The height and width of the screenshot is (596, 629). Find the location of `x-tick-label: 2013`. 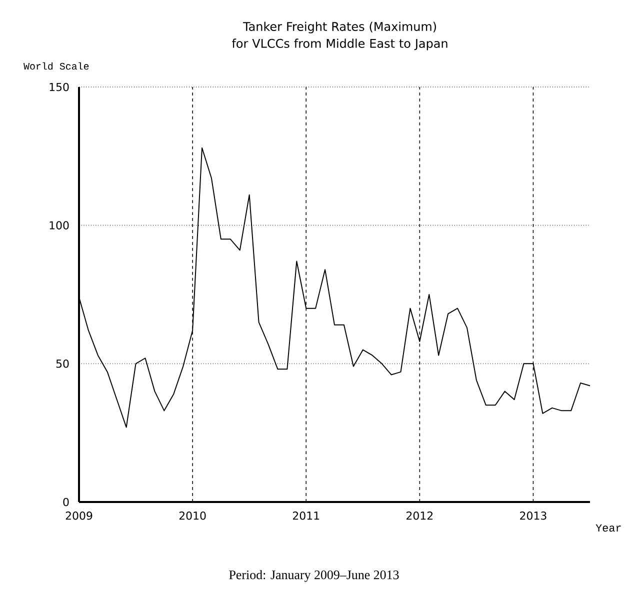

x-tick-label: 2013 is located at coordinates (533, 516).